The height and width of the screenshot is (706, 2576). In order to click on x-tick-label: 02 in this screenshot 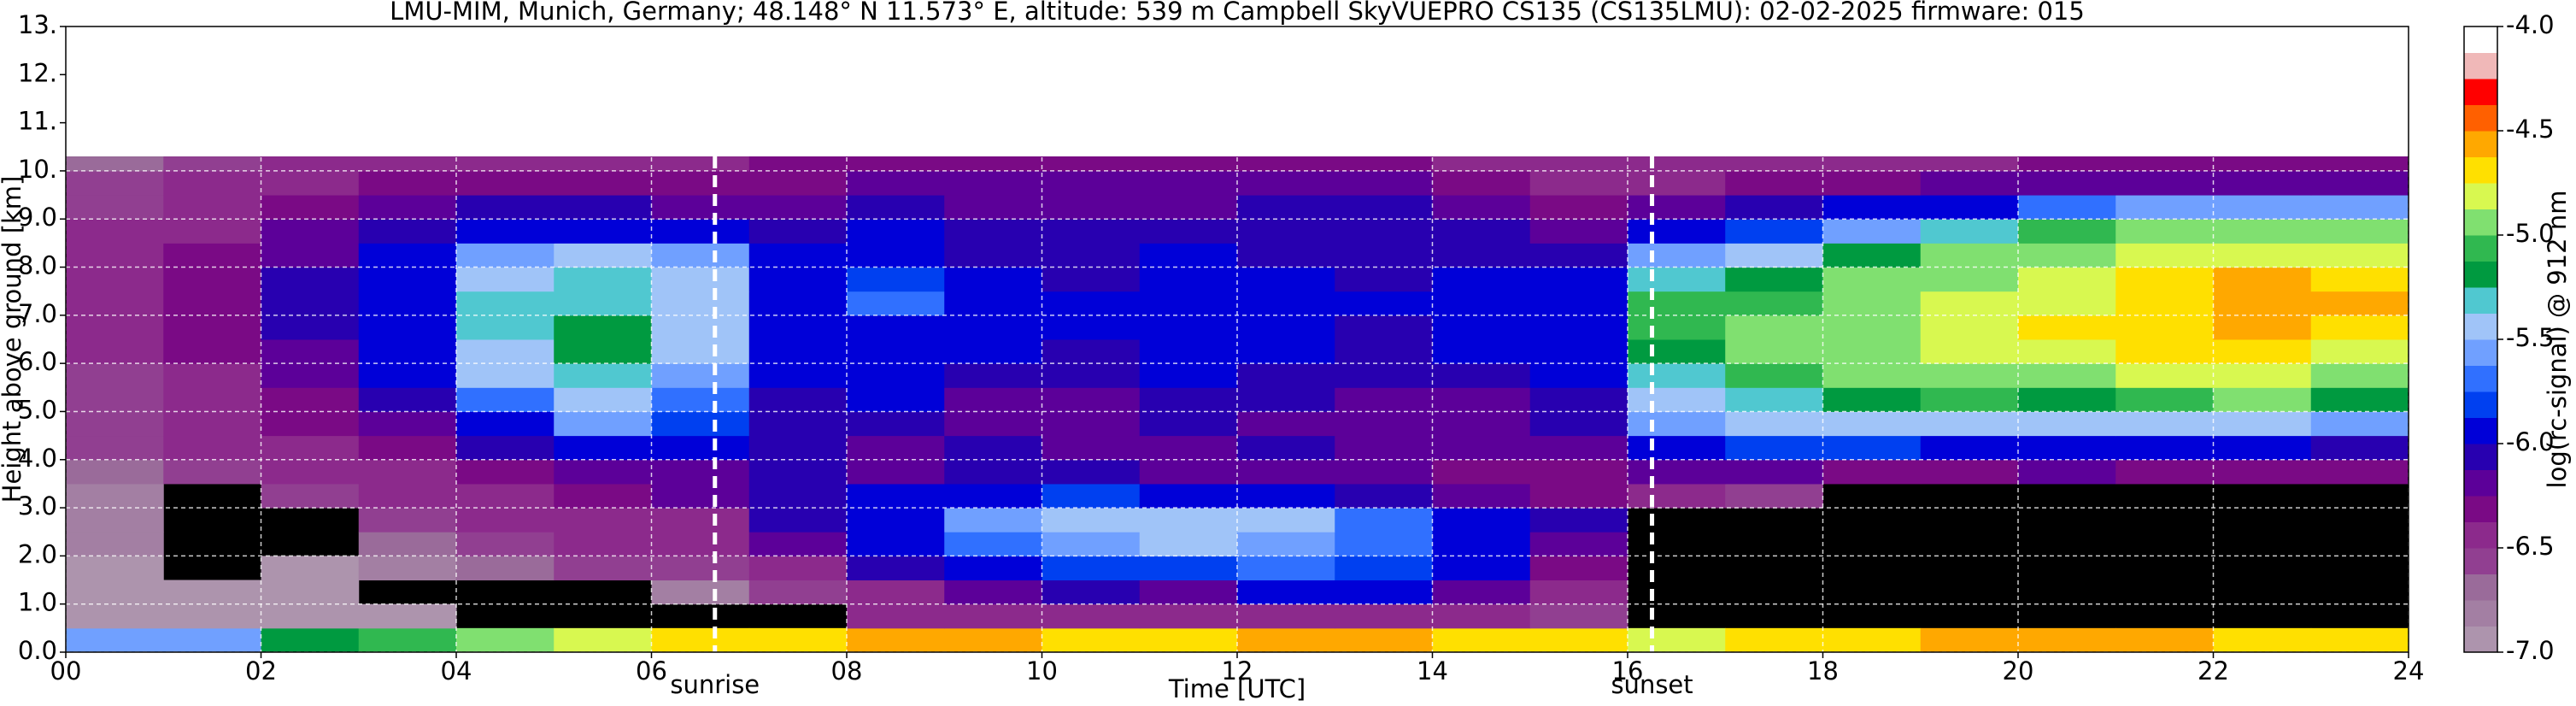, I will do `click(261, 670)`.